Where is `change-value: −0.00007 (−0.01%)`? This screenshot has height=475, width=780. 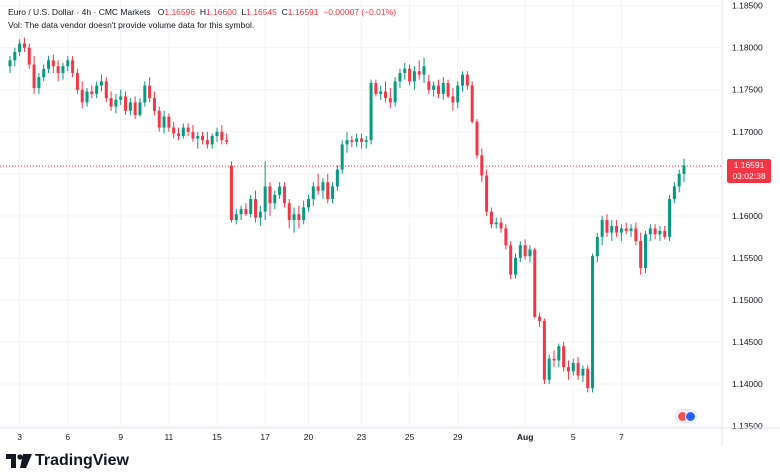
change-value: −0.00007 (−0.01%) is located at coordinates (360, 12).